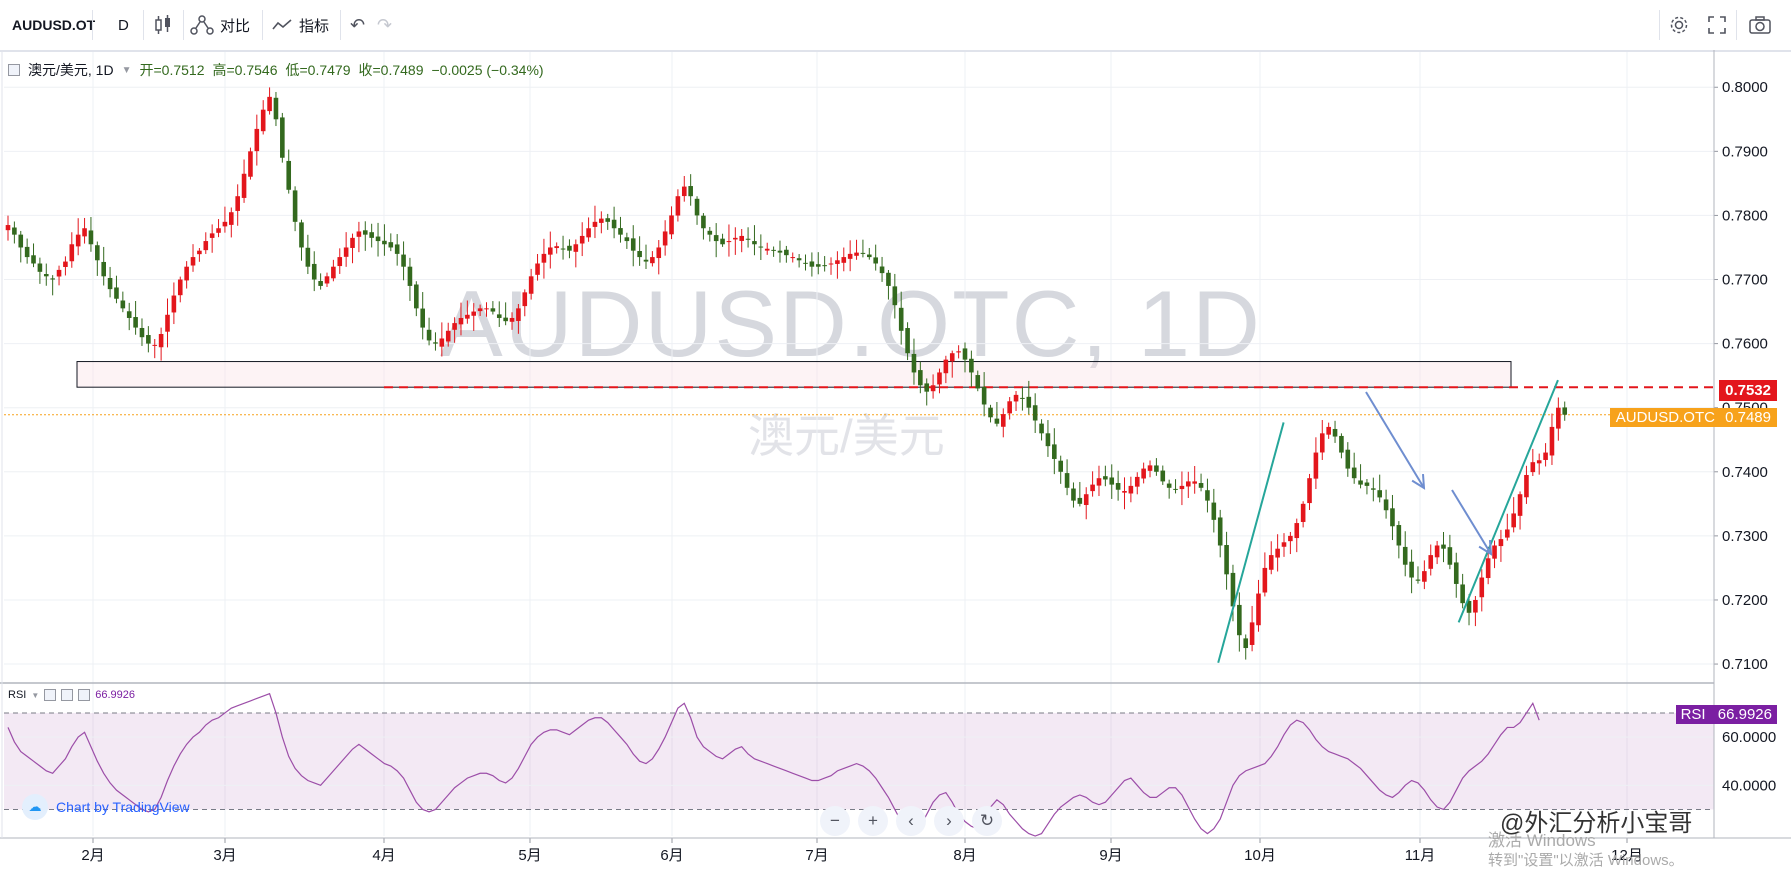 The height and width of the screenshot is (871, 1791). What do you see at coordinates (235, 26) in the screenshot?
I see `compare-label: 对比` at bounding box center [235, 26].